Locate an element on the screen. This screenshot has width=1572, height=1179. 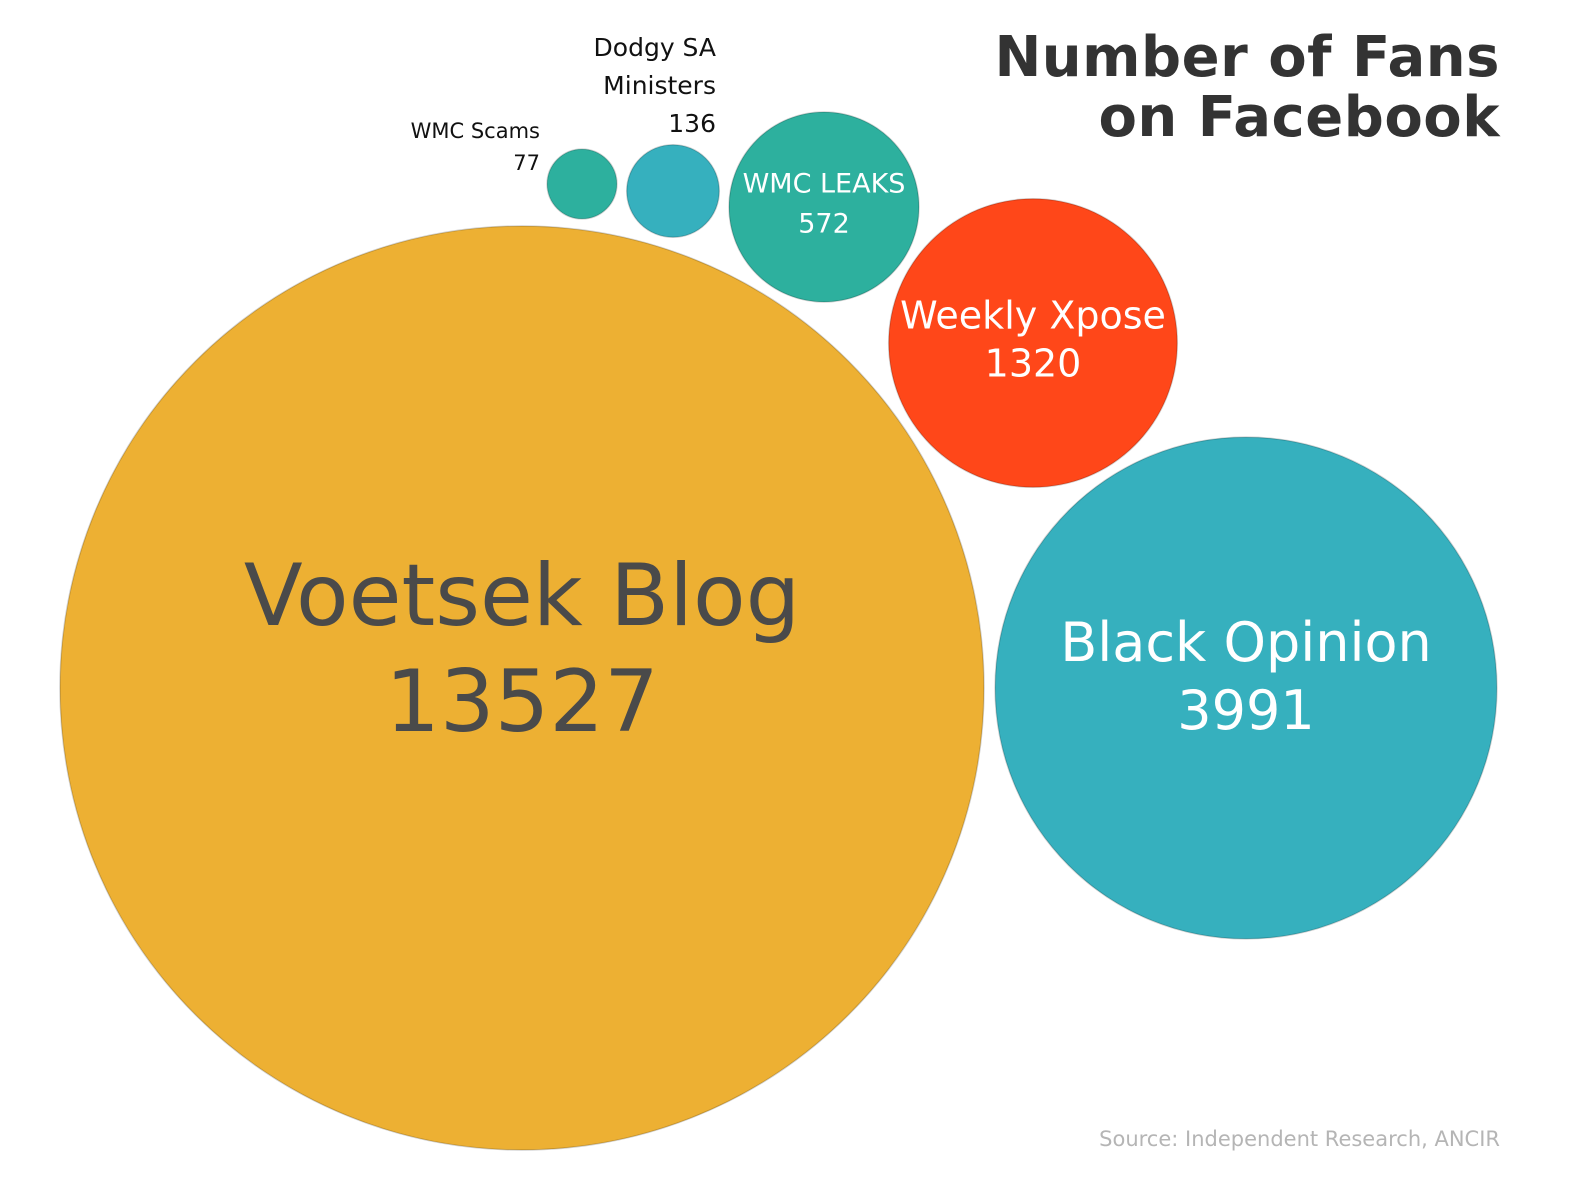
bubble-wmc-leaks is located at coordinates (824, 207).